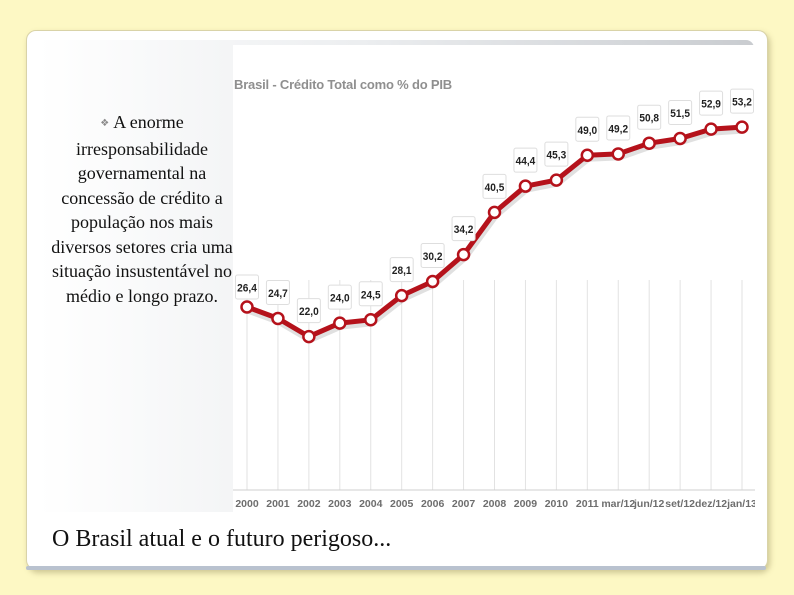 The width and height of the screenshot is (794, 595). I want to click on data-label: 30,2, so click(433, 257).